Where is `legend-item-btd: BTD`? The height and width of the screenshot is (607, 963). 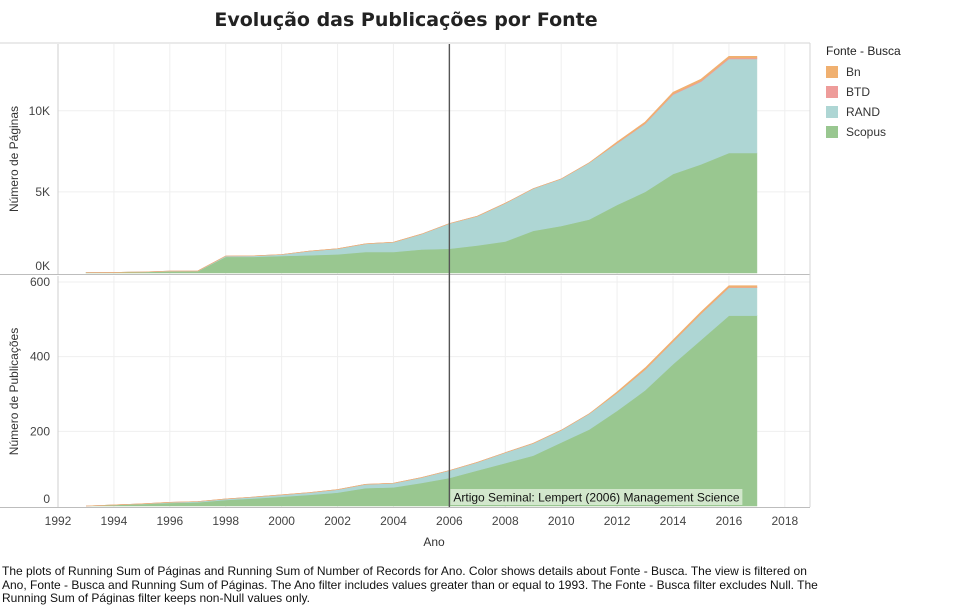 legend-item-btd: BTD is located at coordinates (863, 92).